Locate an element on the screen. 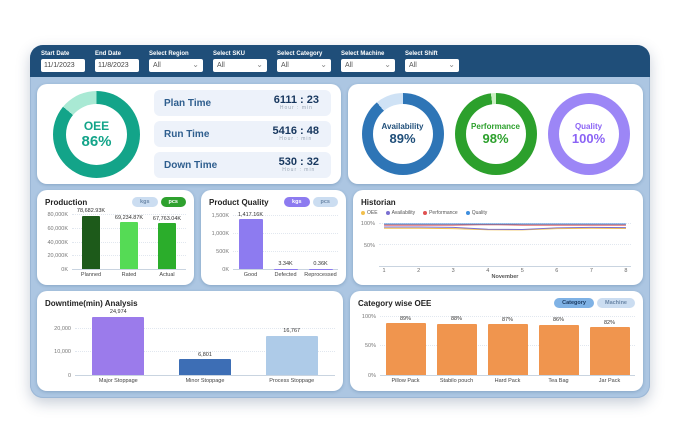 The width and height of the screenshot is (680, 440). y-axis: 0% 50% 100% is located at coordinates (369, 345).